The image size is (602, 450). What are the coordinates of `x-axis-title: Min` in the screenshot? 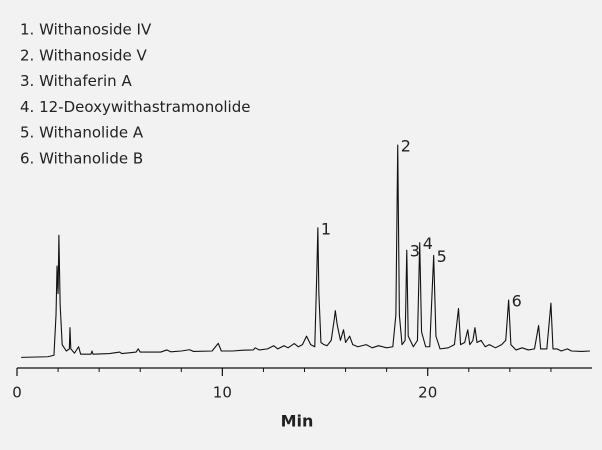 It's located at (297, 421).